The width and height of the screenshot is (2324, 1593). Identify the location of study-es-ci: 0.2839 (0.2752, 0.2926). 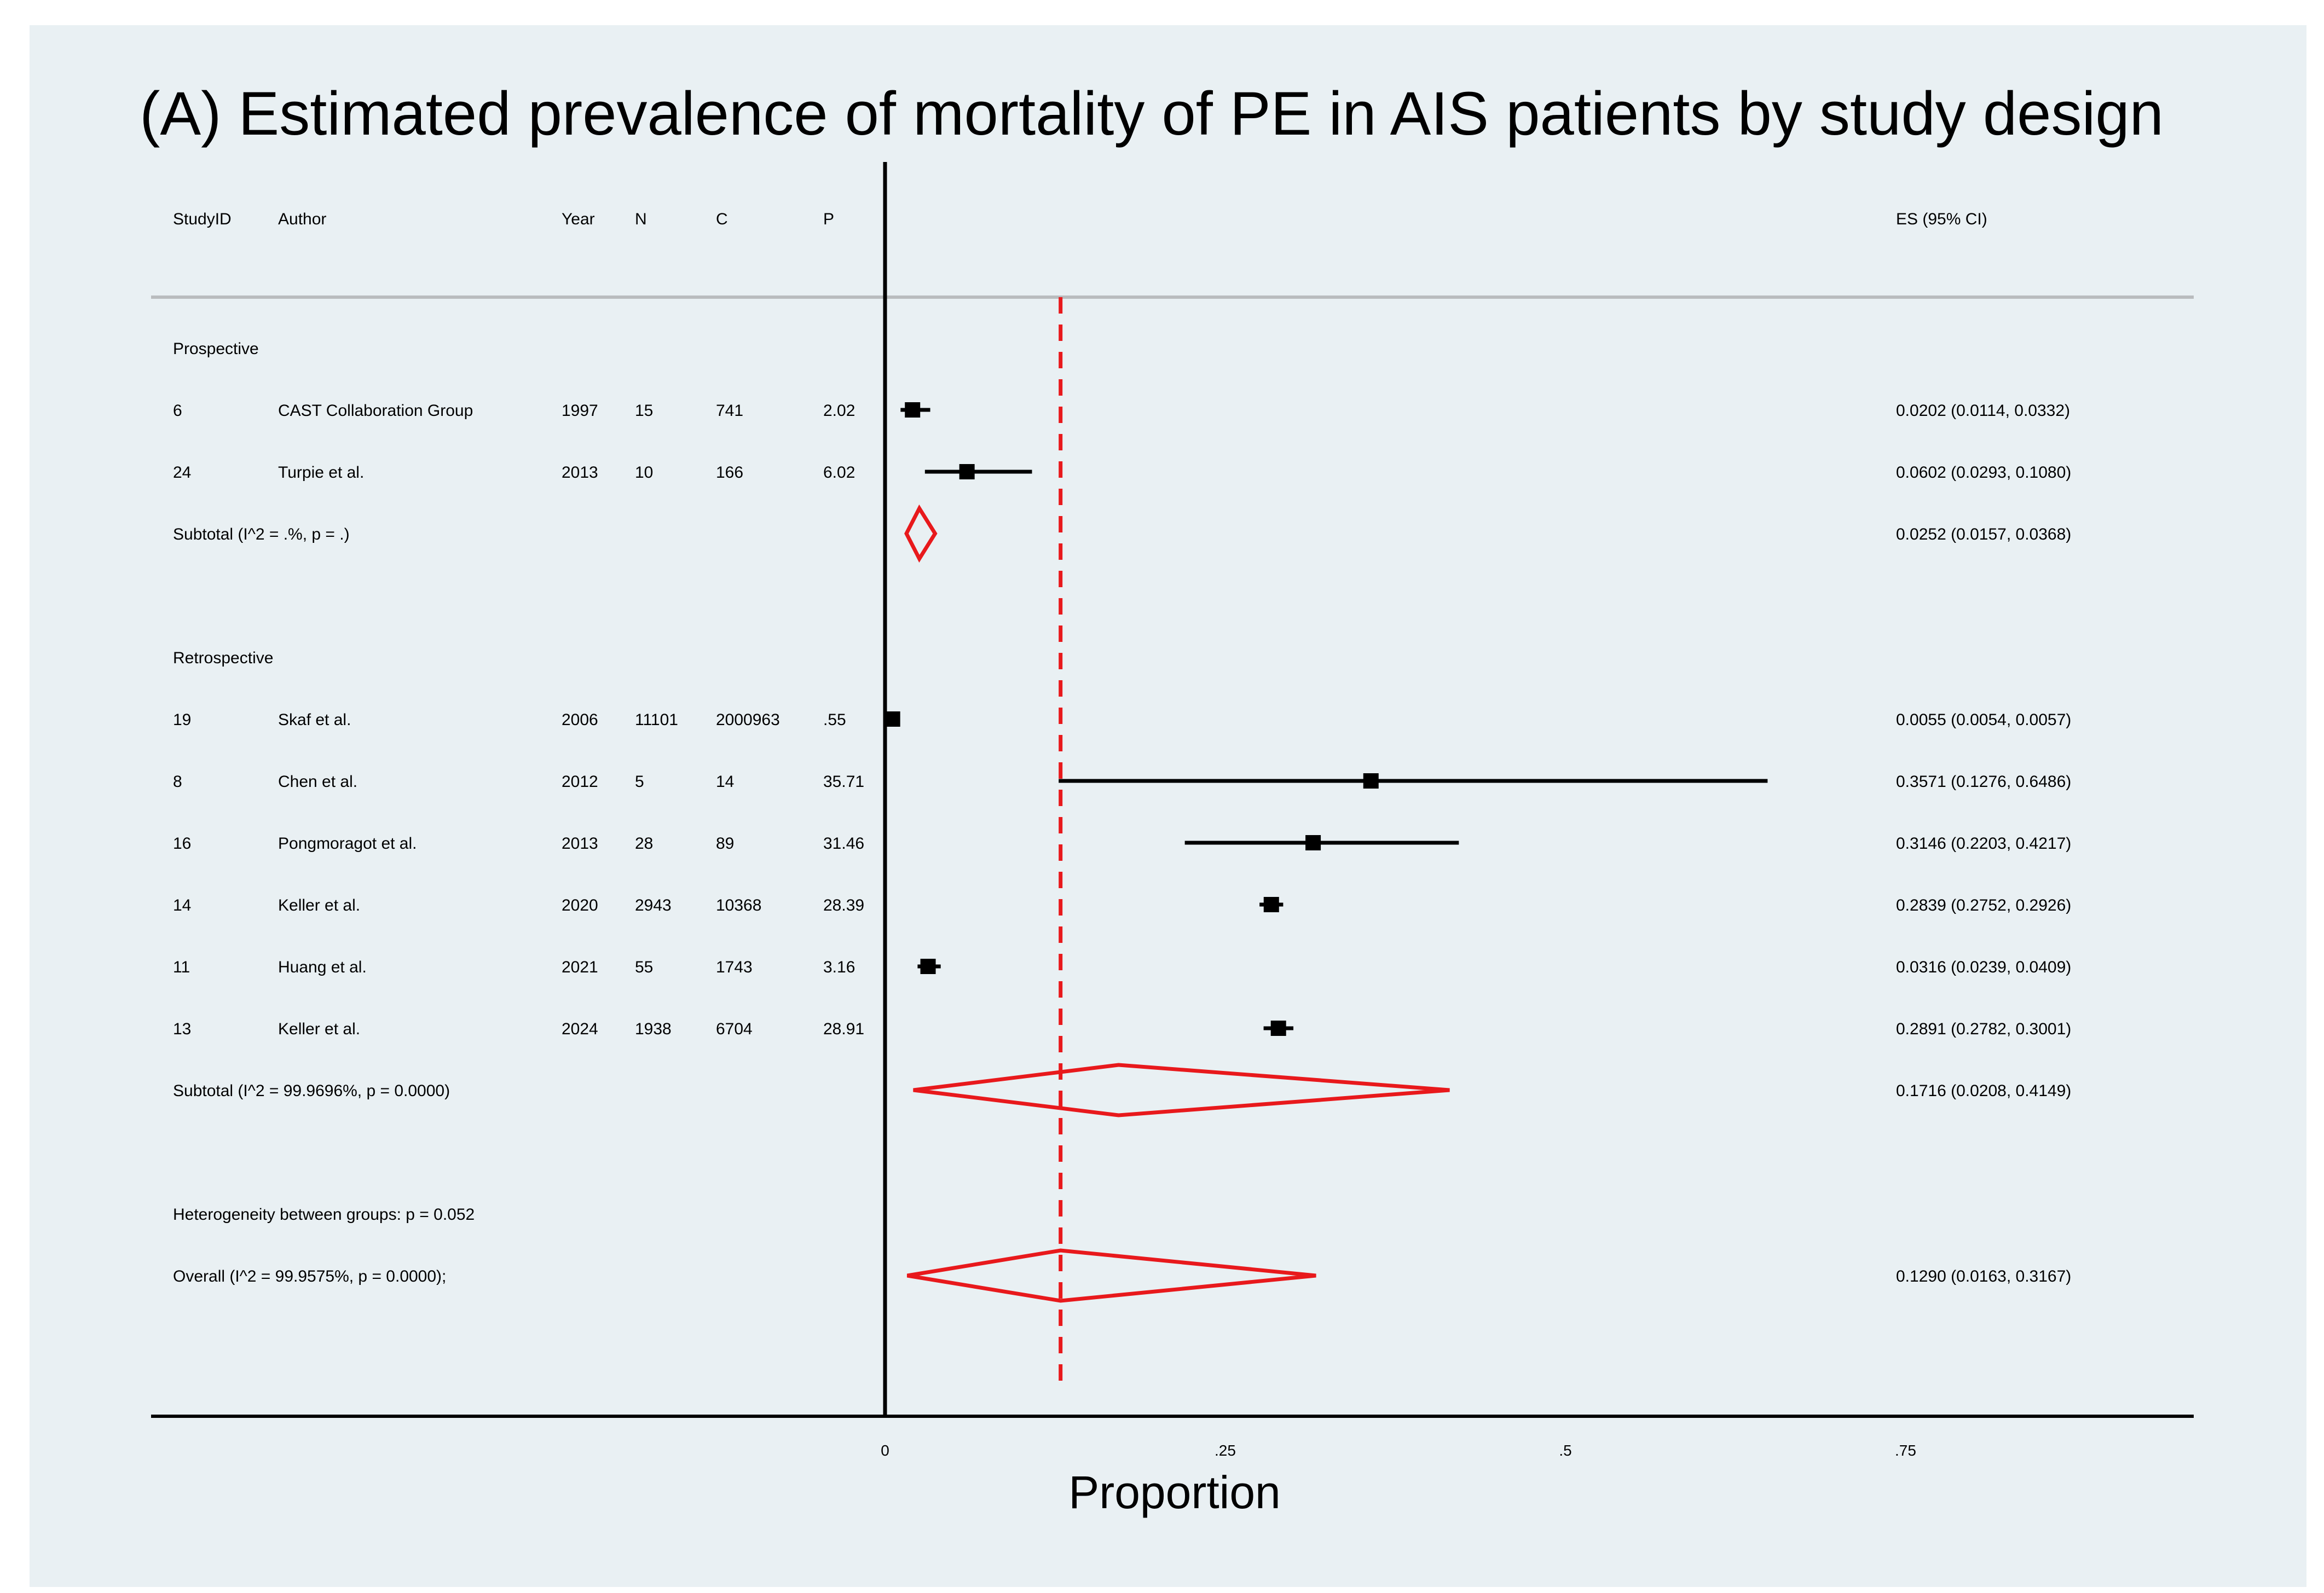
(1983, 905).